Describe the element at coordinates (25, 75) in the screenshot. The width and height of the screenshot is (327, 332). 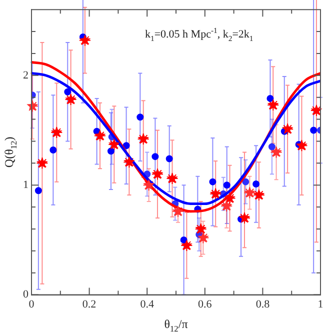
I see `y-tick-label: 2` at that location.